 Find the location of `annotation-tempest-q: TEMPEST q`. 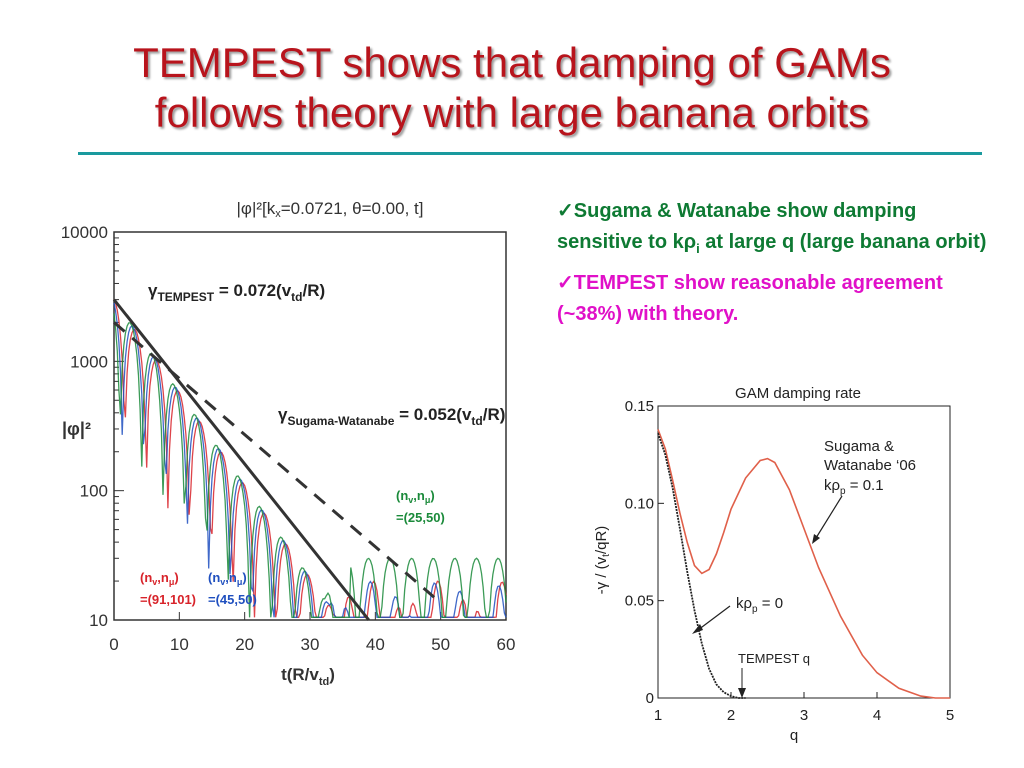

annotation-tempest-q: TEMPEST q is located at coordinates (774, 658).